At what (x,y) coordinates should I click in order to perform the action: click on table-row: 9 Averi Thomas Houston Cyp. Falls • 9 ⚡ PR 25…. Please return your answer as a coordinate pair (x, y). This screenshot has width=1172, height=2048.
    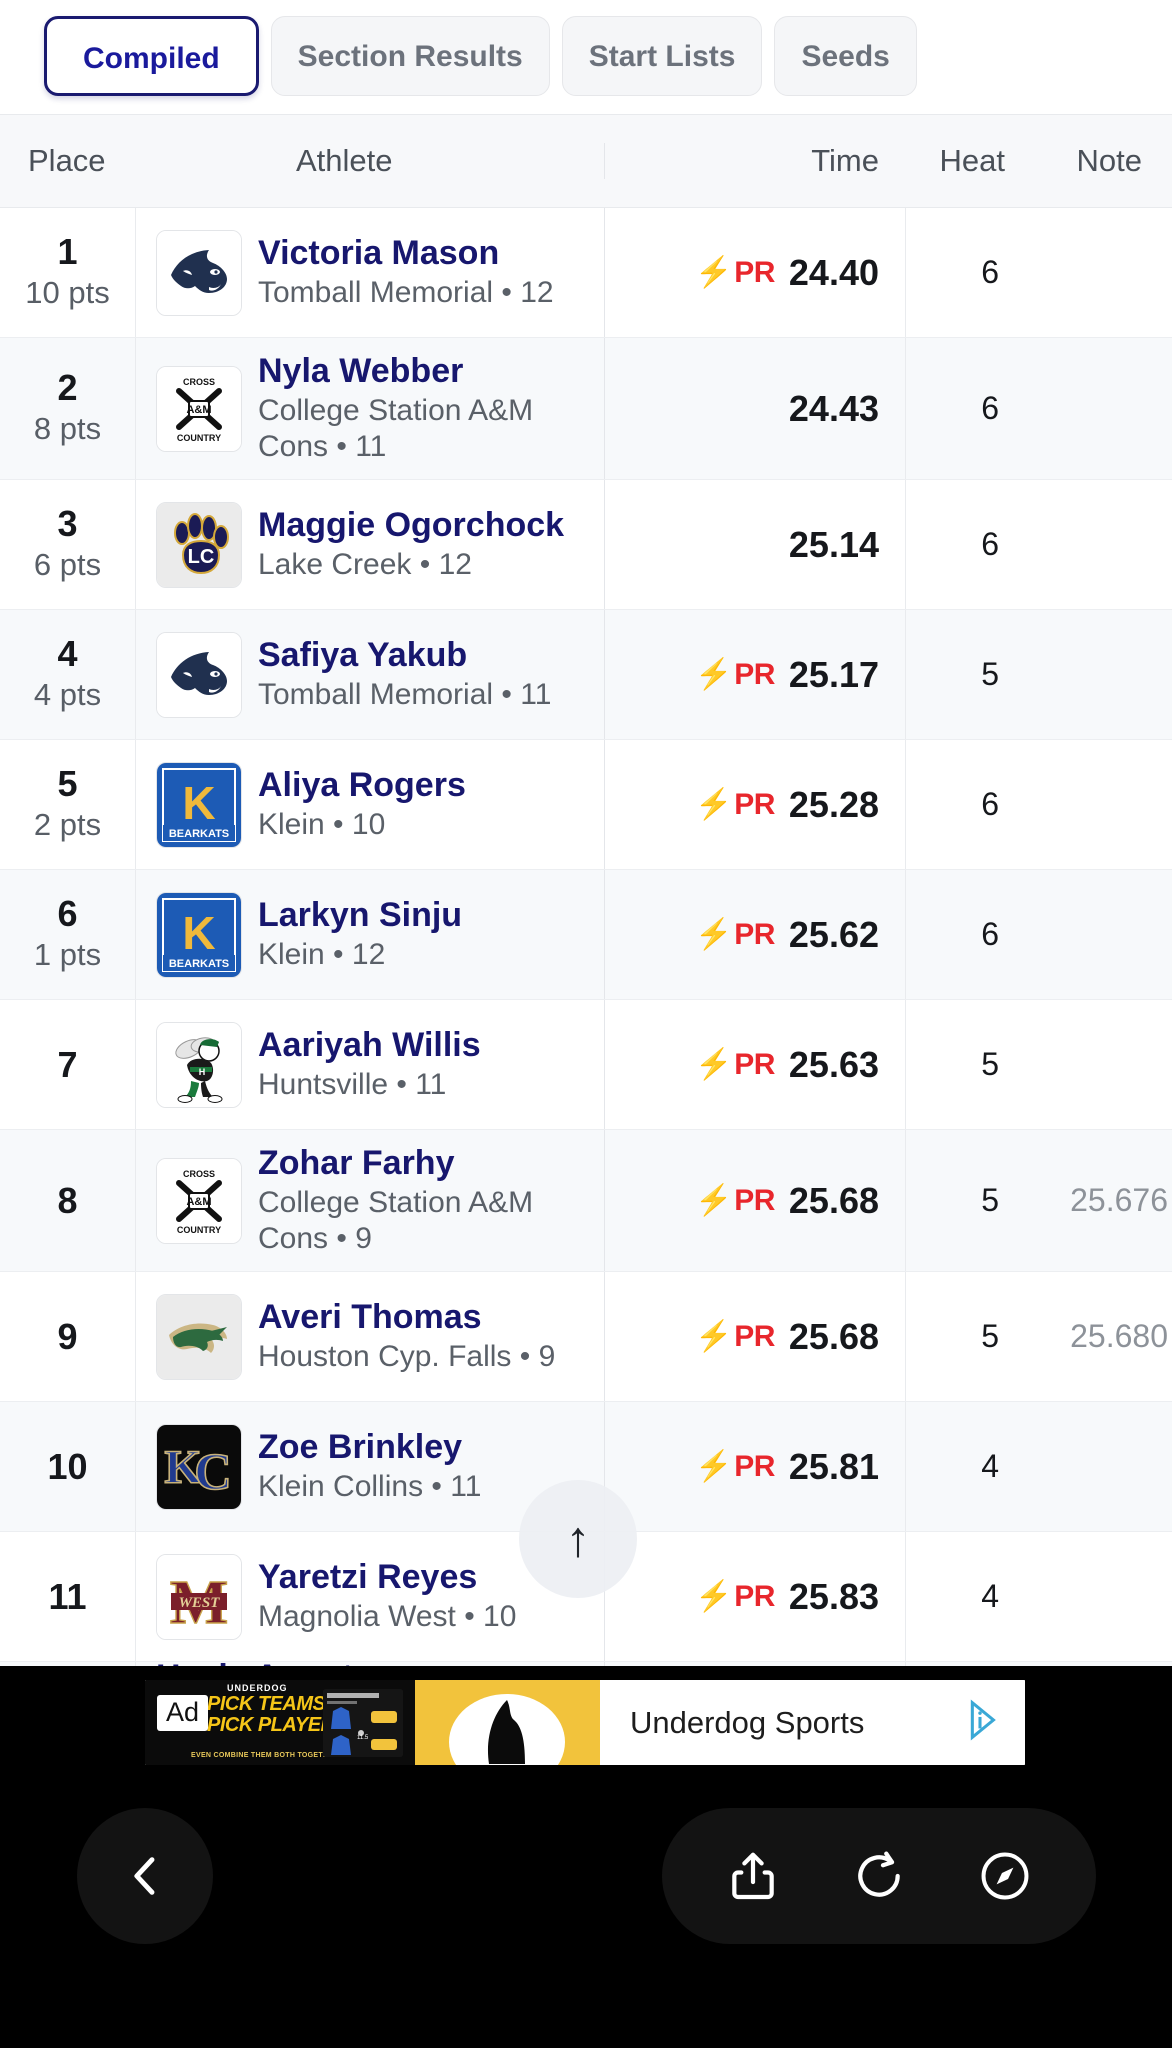
    Looking at the image, I should click on (586, 1337).